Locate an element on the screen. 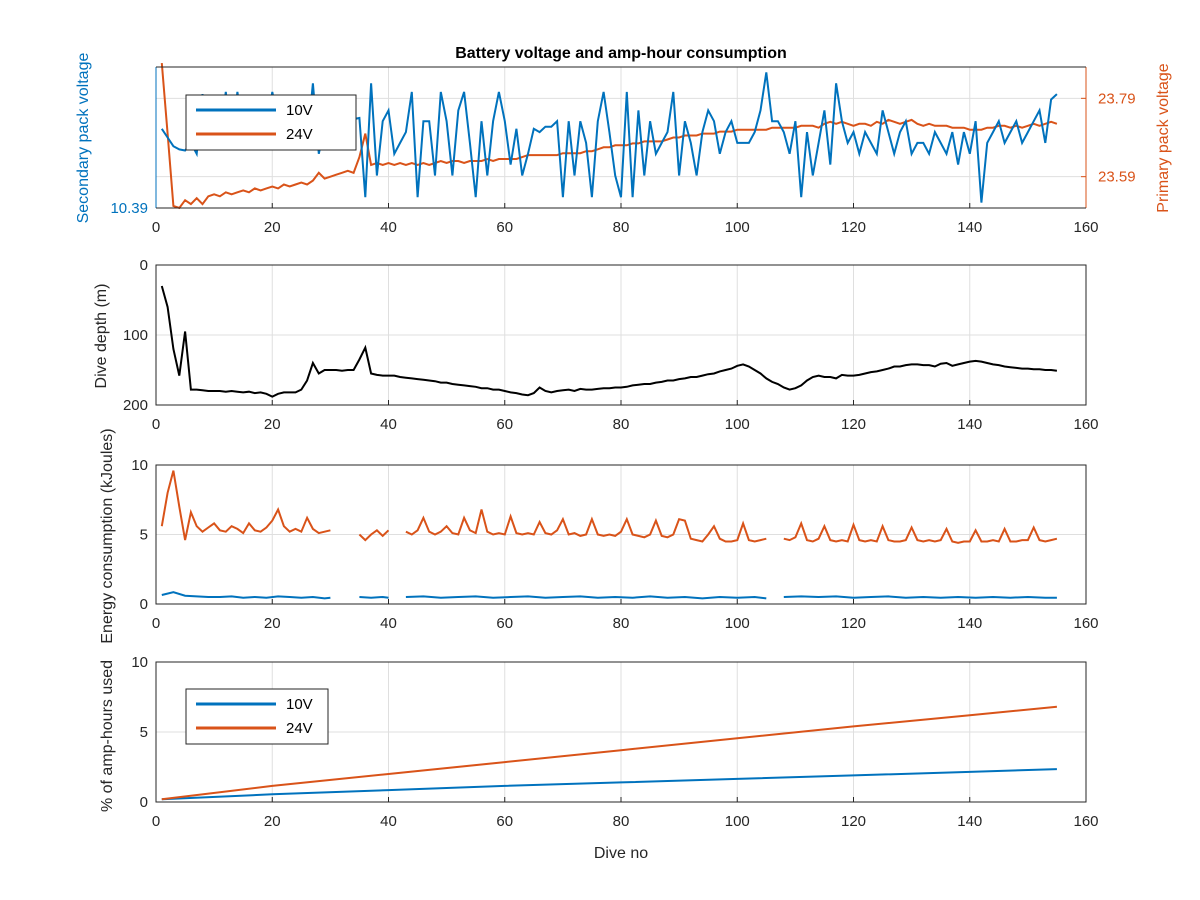 This screenshot has width=1200, height=900. voltage-legend: 10V 24V is located at coordinates (271, 122).